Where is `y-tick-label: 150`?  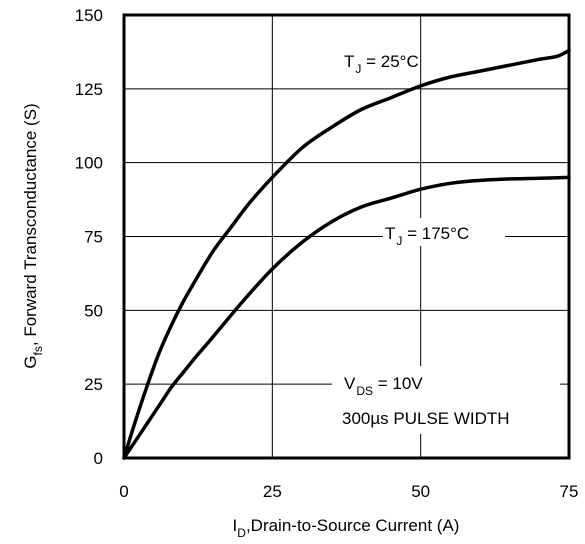
y-tick-label: 150 is located at coordinates (89, 15).